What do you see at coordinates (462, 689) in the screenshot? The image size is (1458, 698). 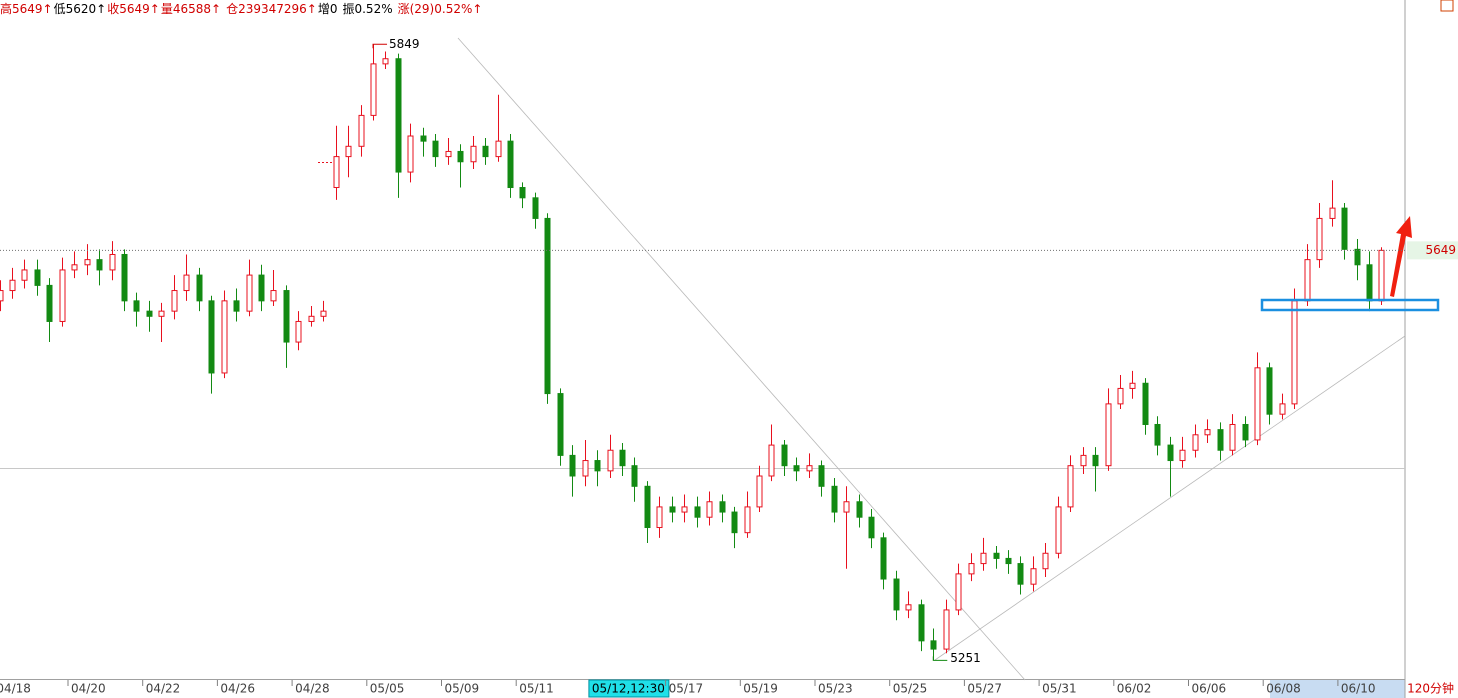 I see `x-tick-label: 05/09` at bounding box center [462, 689].